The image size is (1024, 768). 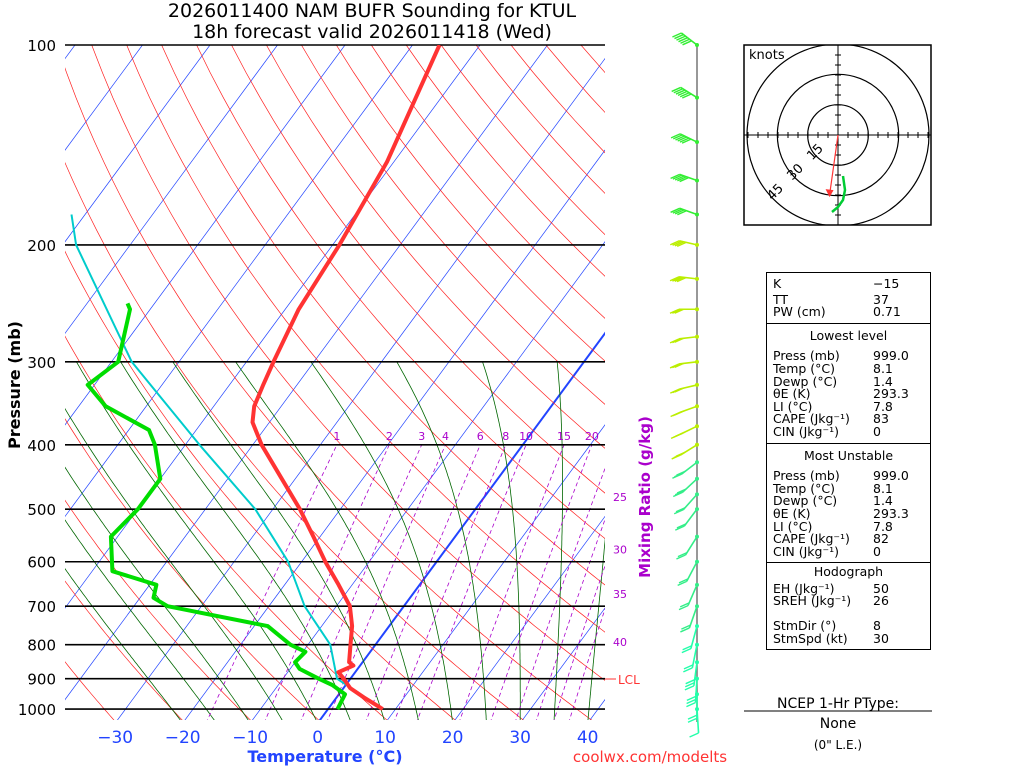 I want to click on mixing-ratio-label: 30, so click(x=620, y=550).